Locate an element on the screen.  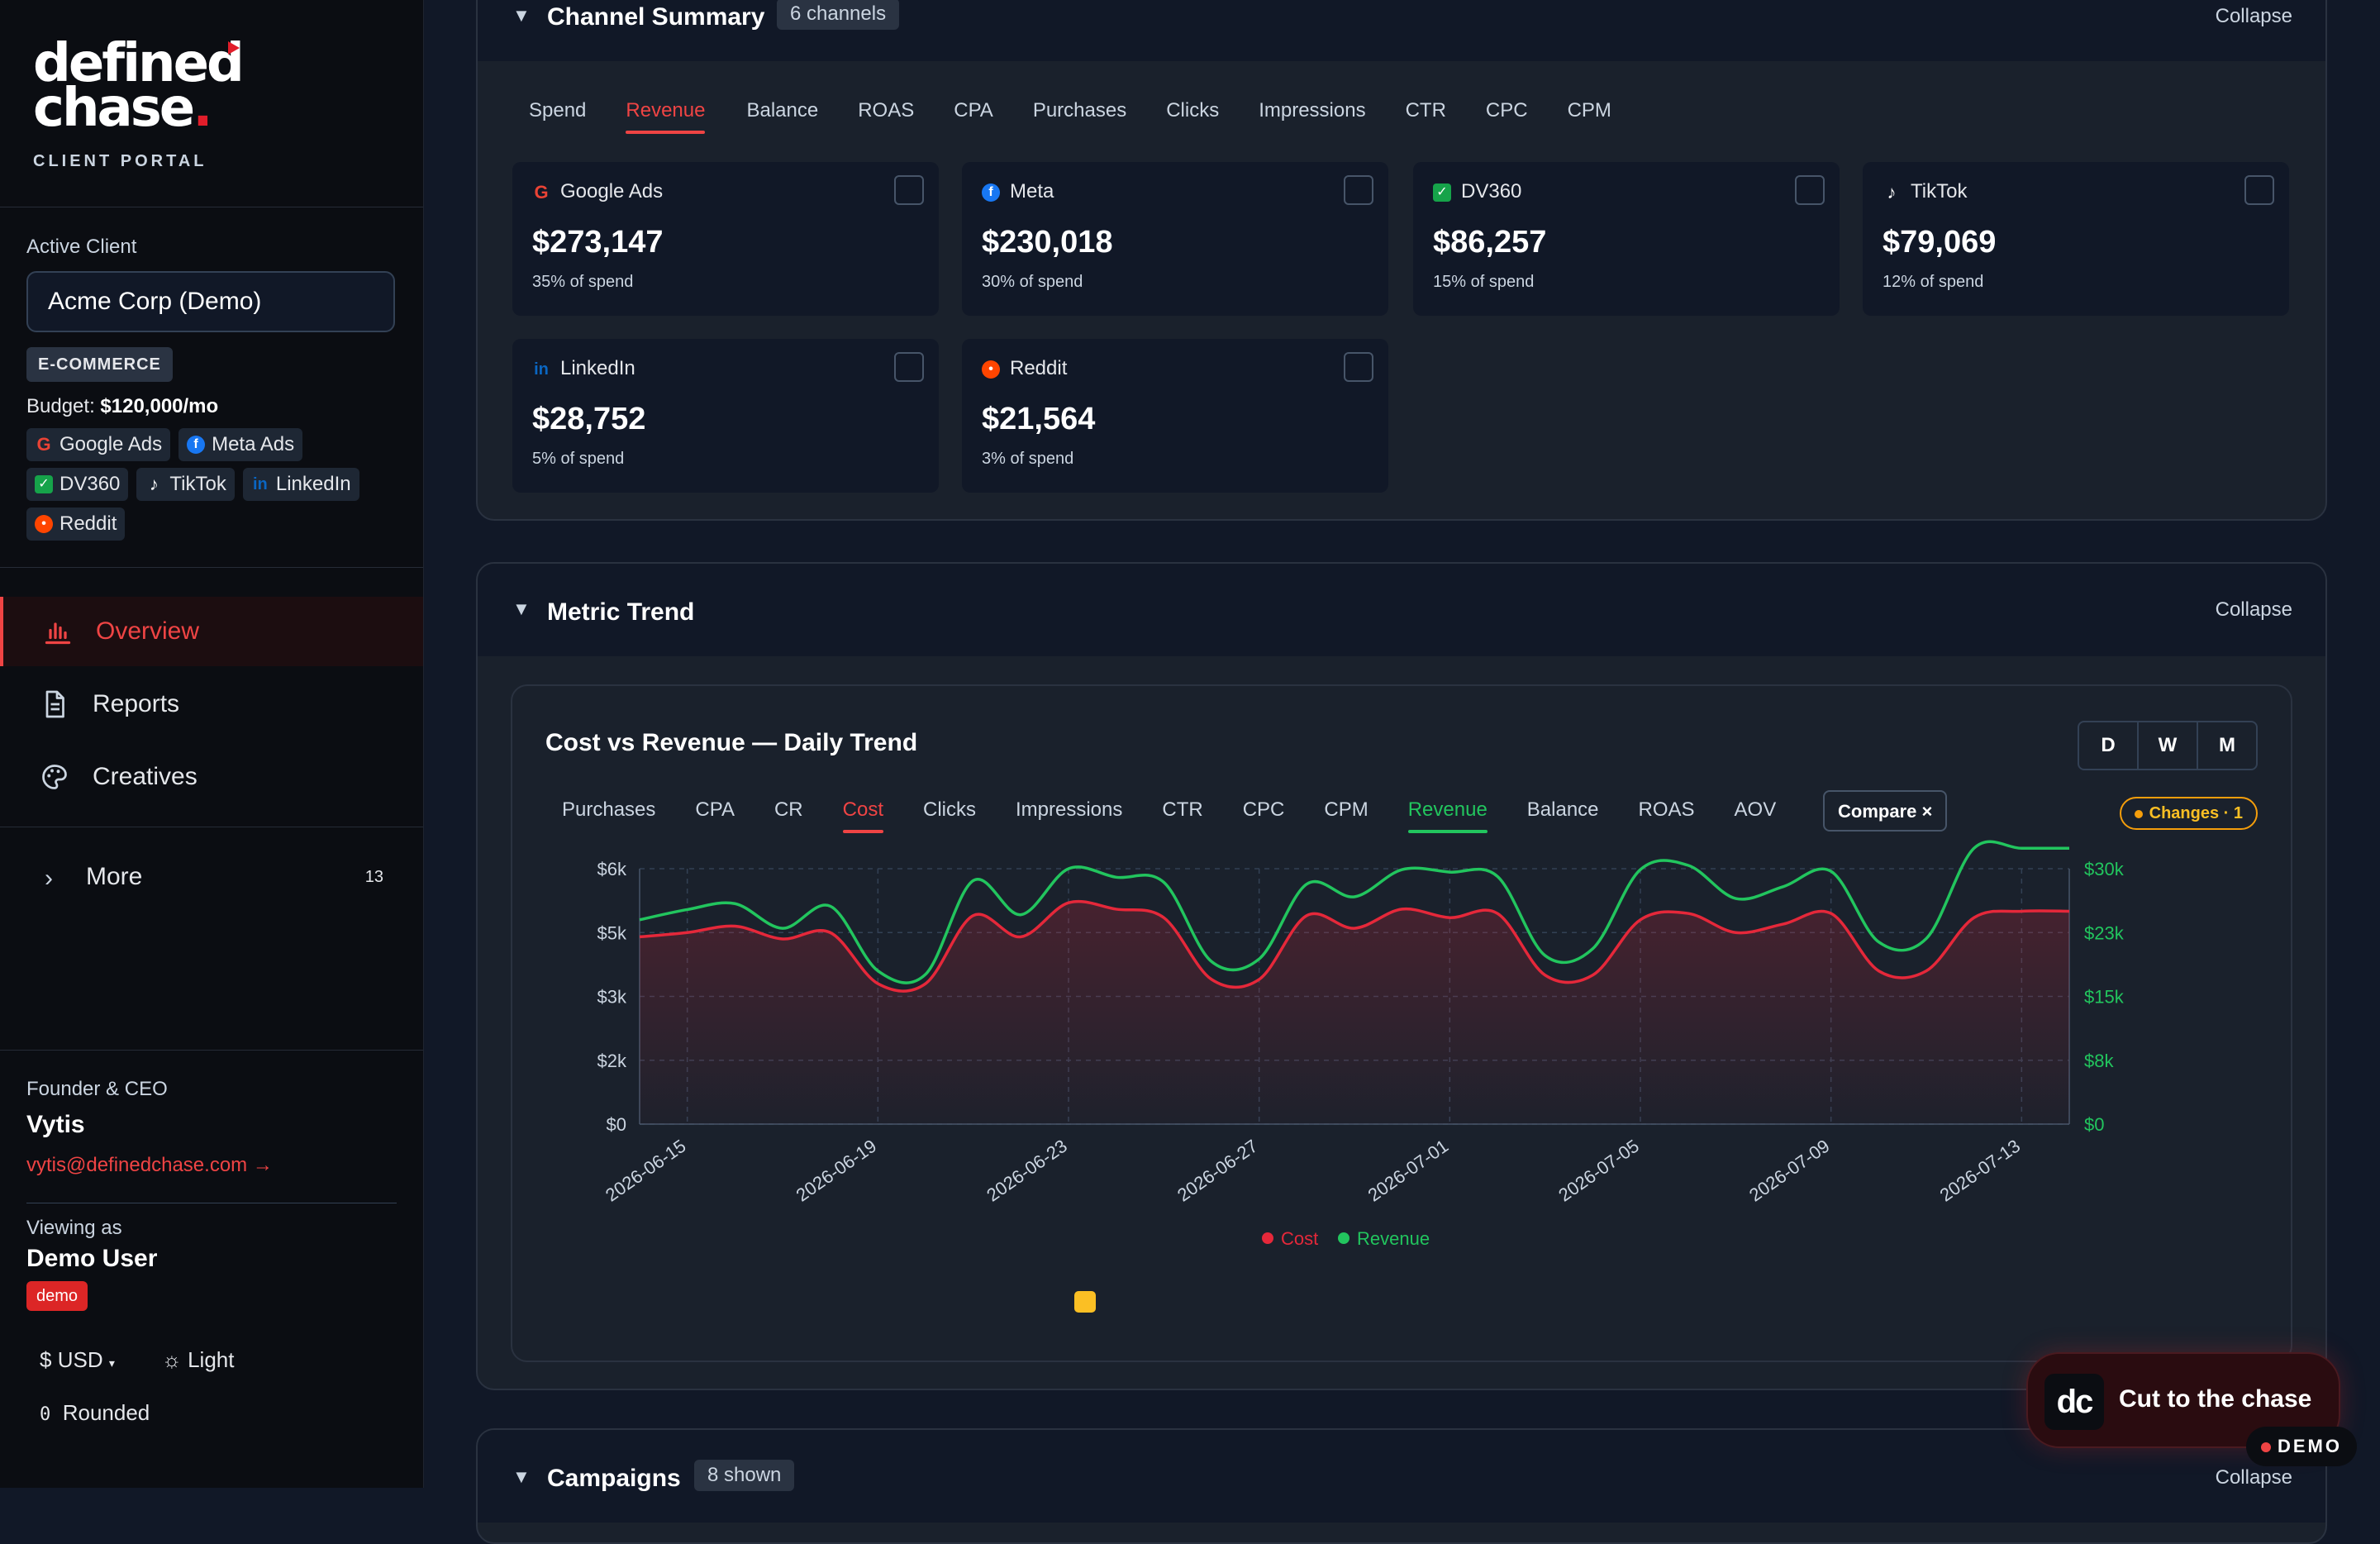
changes-badge: Changes · 1 is located at coordinates (2188, 813).